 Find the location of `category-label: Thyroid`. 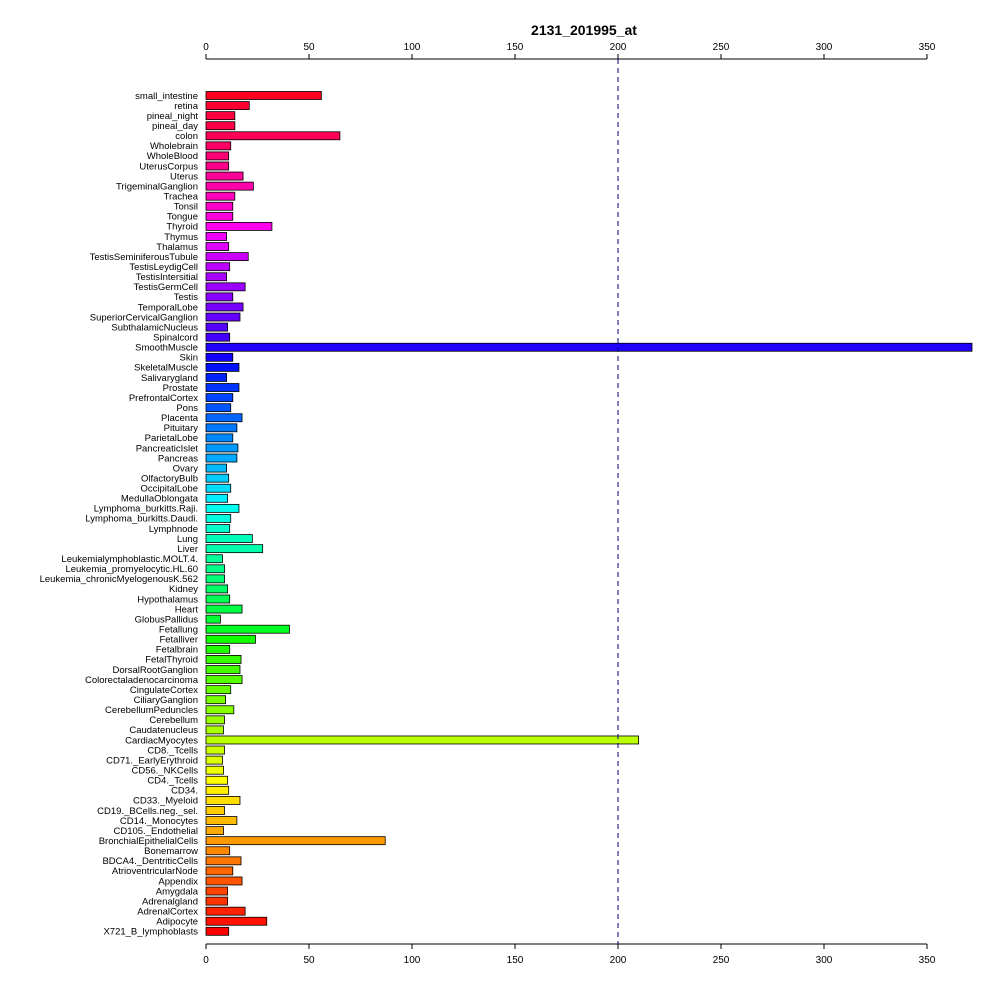

category-label: Thyroid is located at coordinates (182, 227).